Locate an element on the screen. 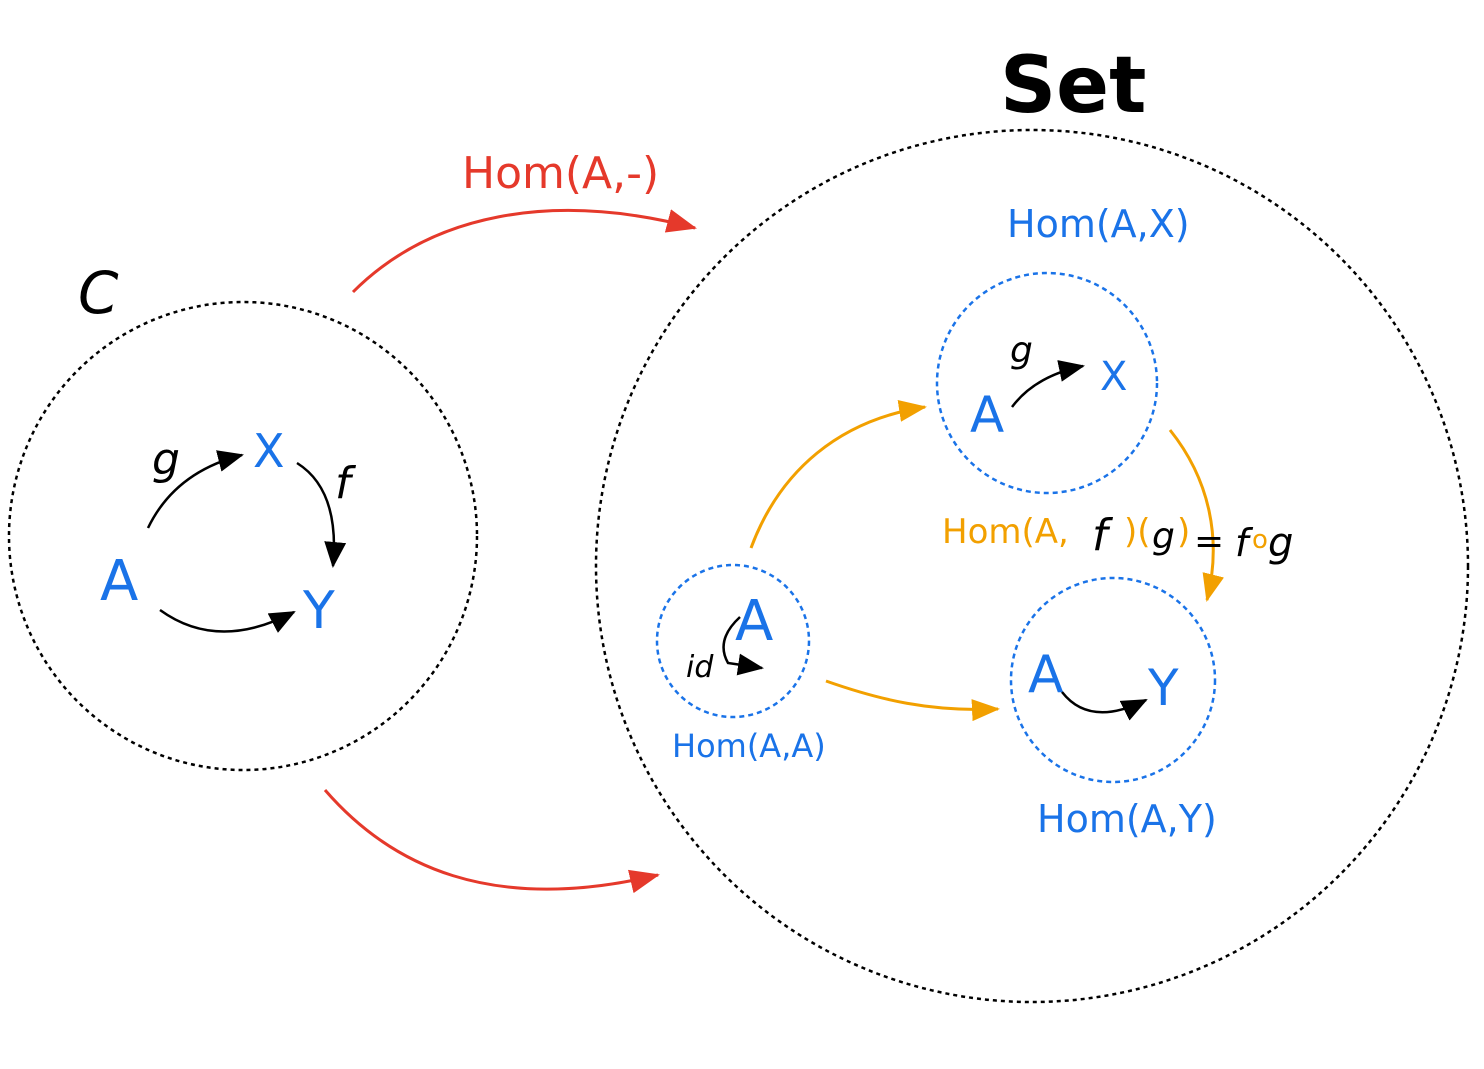  hom-ax-element-arrow is located at coordinates (1047, 384).